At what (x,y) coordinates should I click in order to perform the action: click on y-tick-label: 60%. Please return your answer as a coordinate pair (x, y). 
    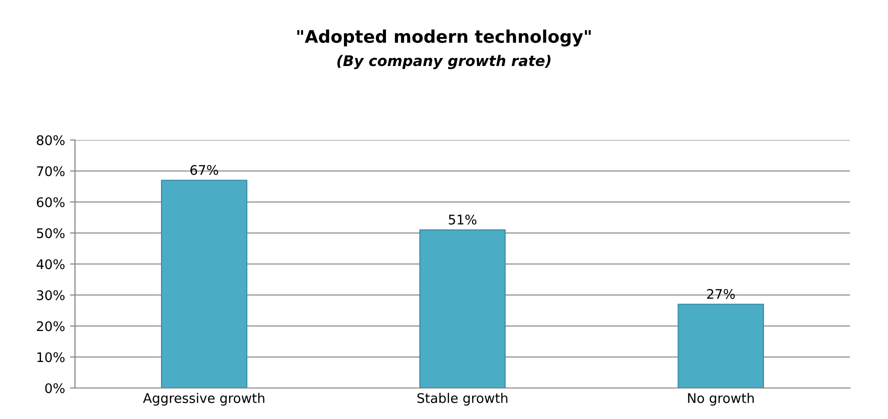
    Looking at the image, I should click on (50, 202).